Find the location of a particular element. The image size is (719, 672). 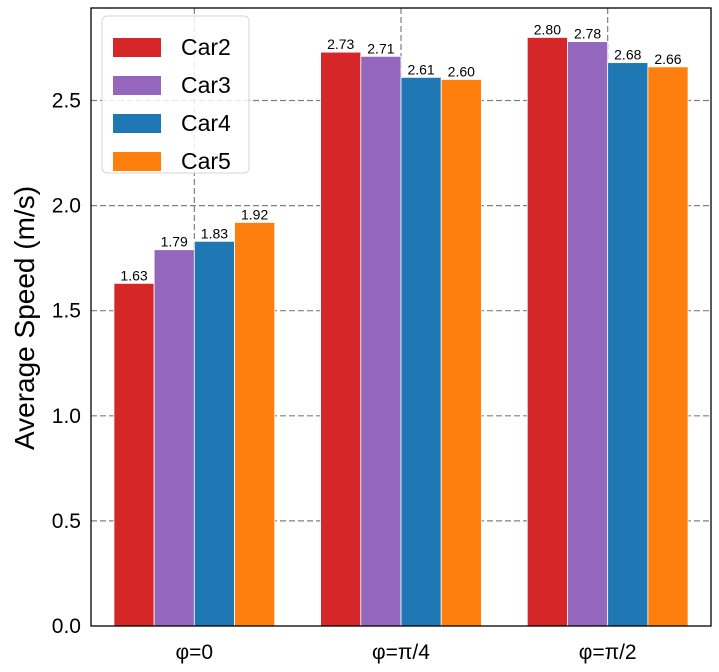

bar-value-label: 1.79 is located at coordinates (174, 242).